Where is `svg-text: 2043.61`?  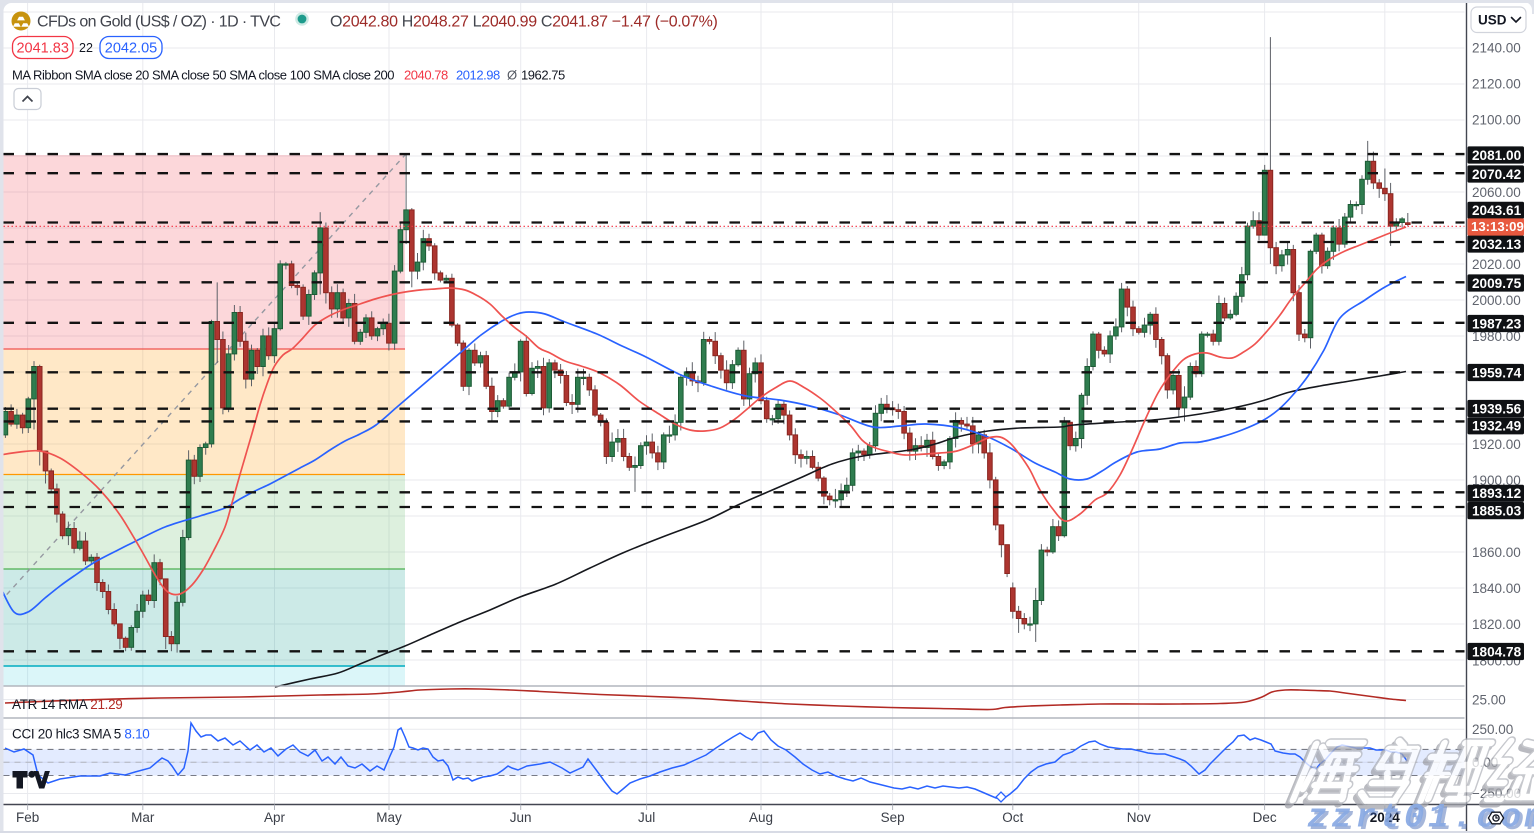
svg-text: 2043.61 is located at coordinates (1497, 210).